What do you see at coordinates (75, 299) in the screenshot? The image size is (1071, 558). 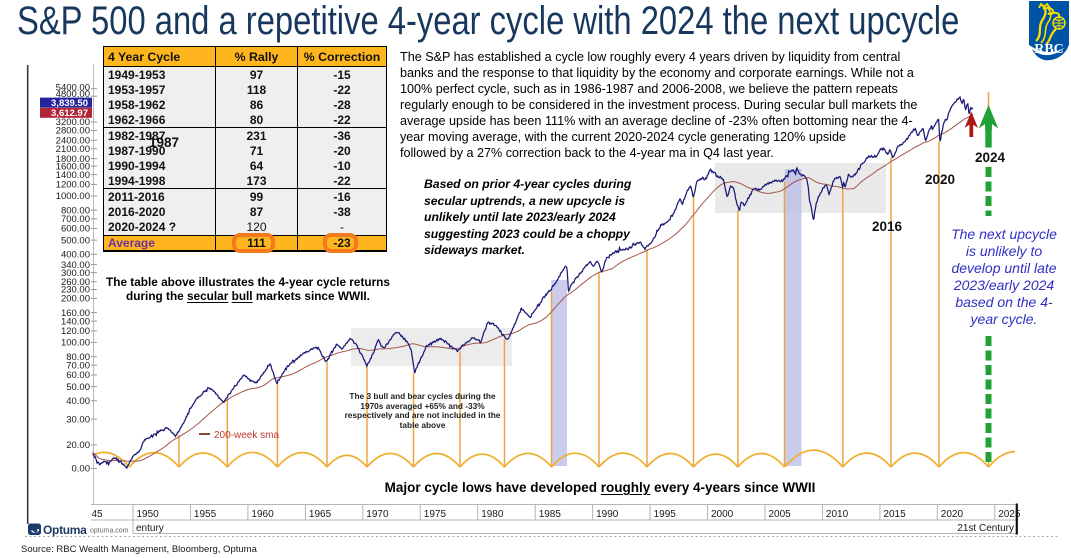 I see `svg-text: 200.00` at bounding box center [75, 299].